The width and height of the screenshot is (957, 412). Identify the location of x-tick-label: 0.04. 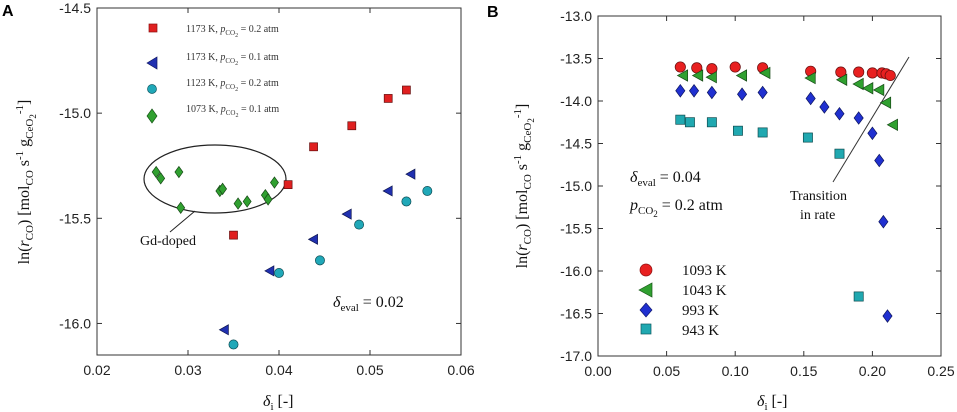
(278, 370).